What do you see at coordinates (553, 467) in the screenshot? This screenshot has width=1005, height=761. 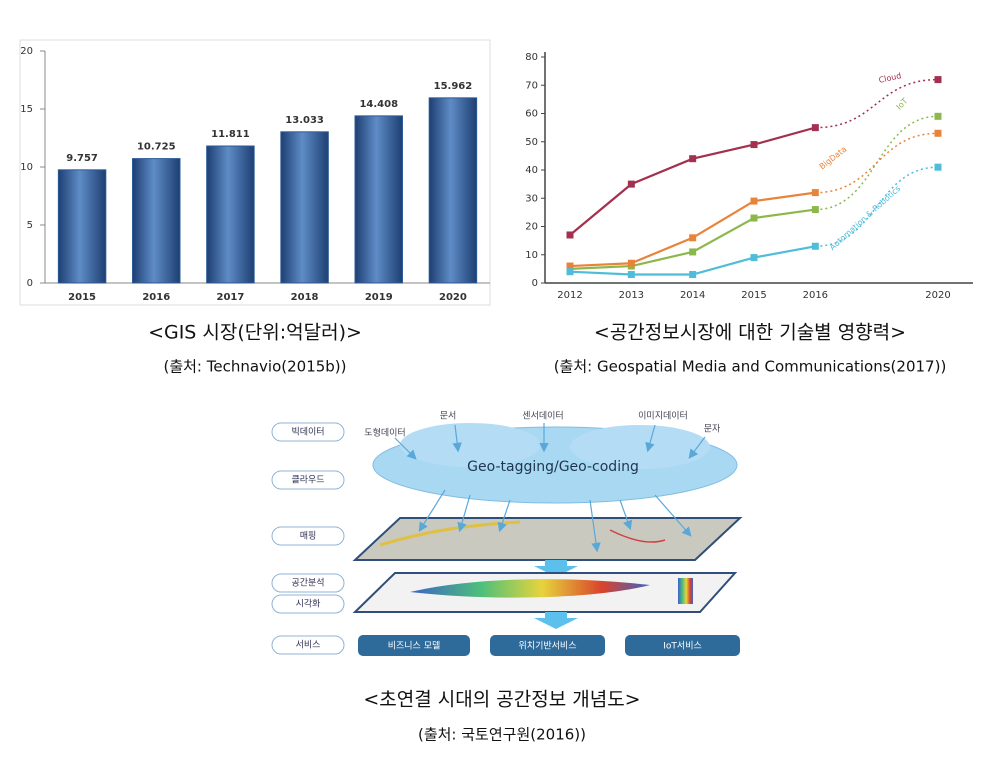 I see `cloud-label: Geo-tagging/Geo-coding` at bounding box center [553, 467].